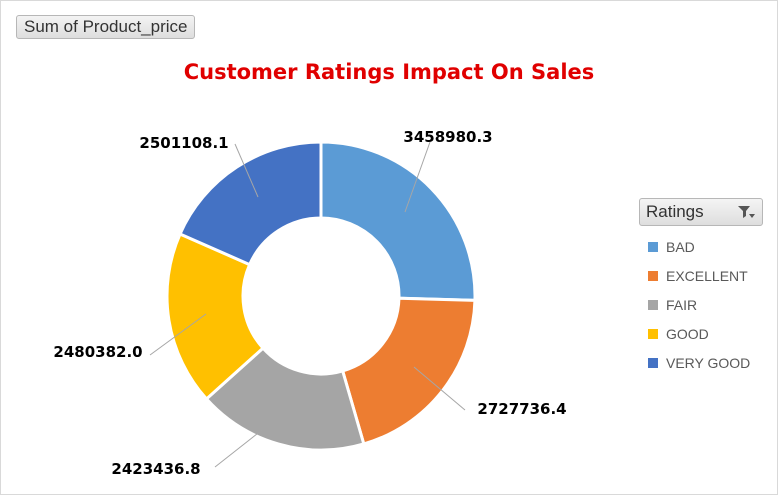 The height and width of the screenshot is (495, 778). I want to click on legend-item: FAIR, so click(699, 304).